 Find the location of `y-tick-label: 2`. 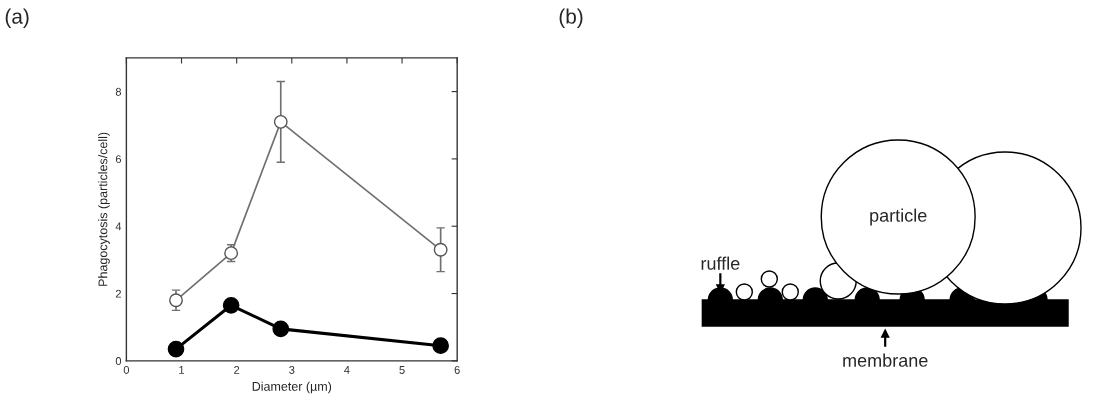

y-tick-label: 2 is located at coordinates (118, 293).